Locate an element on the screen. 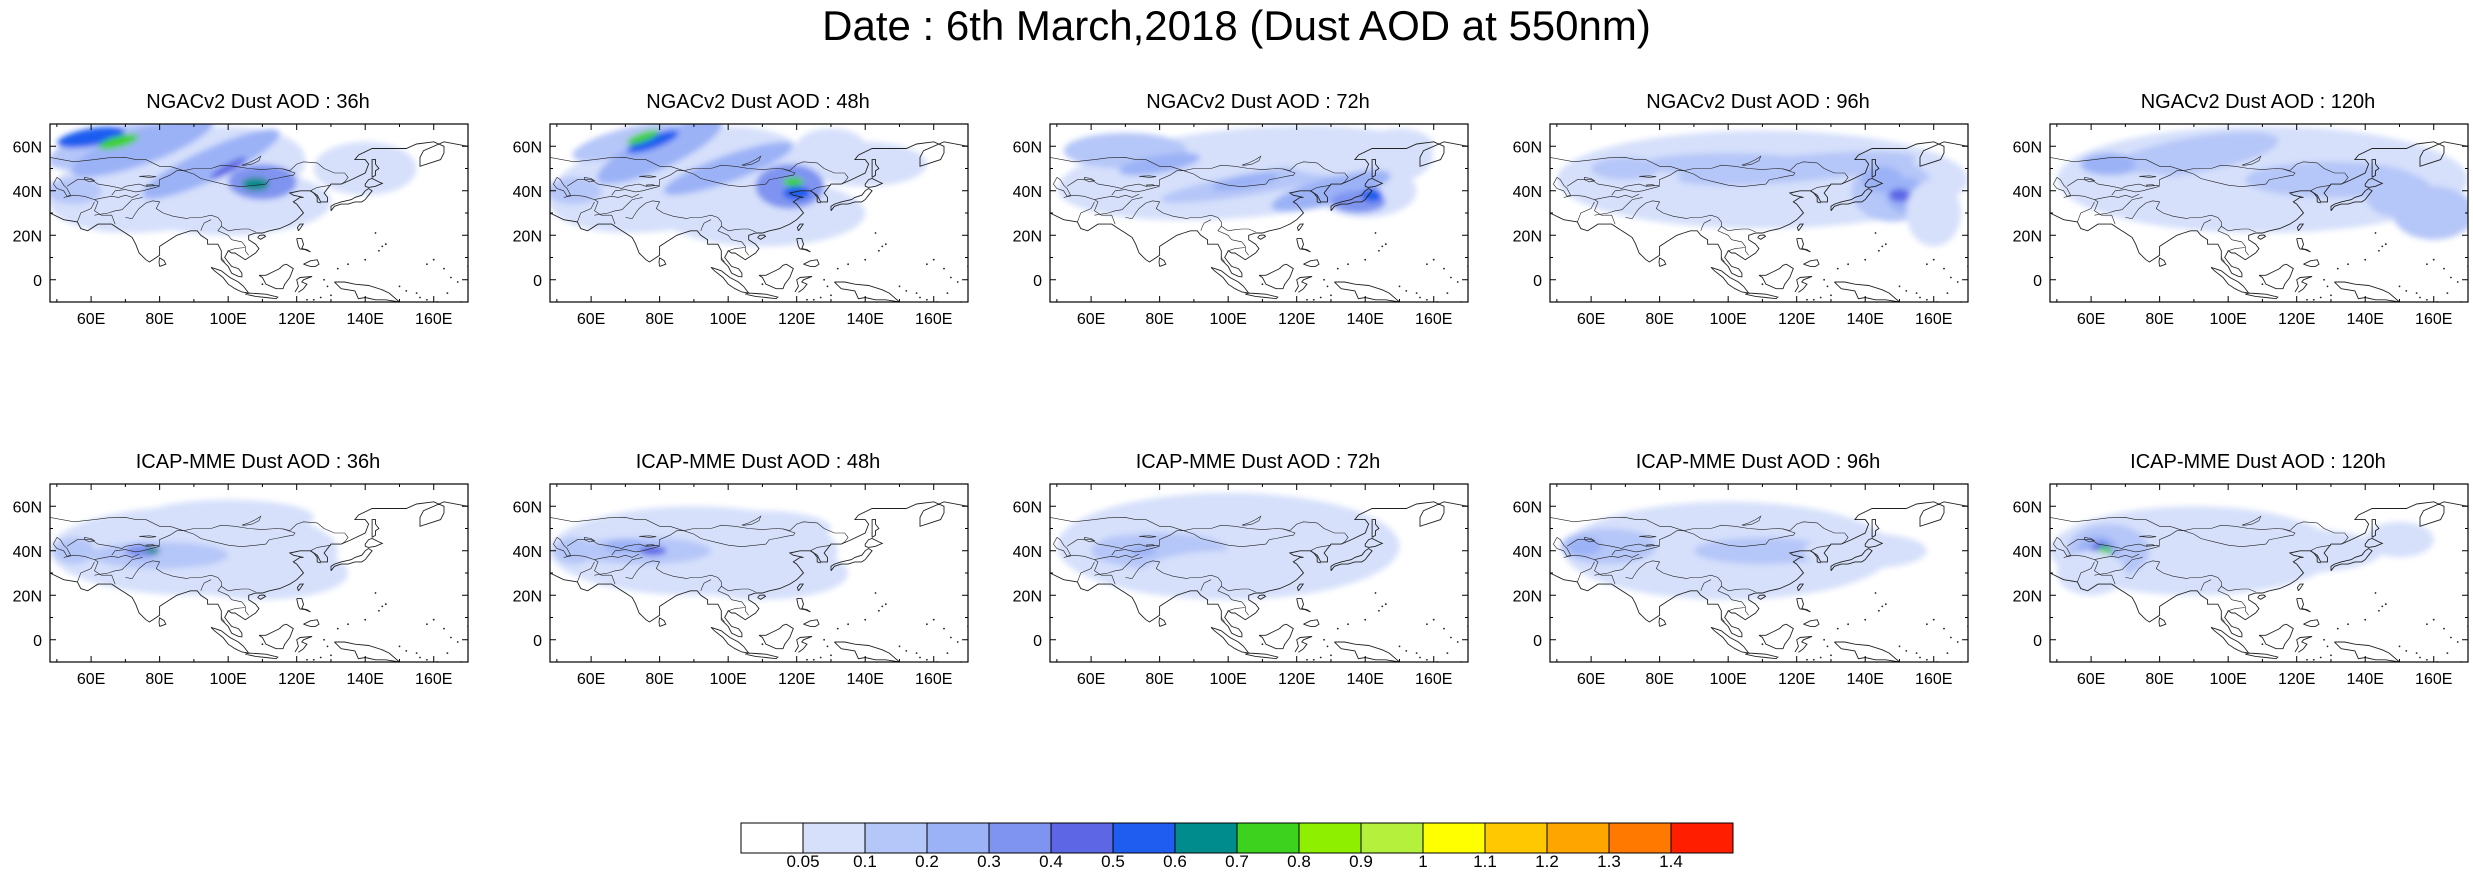 This screenshot has height=874, width=2473. colorbar-label: 0.8 is located at coordinates (1299, 861).